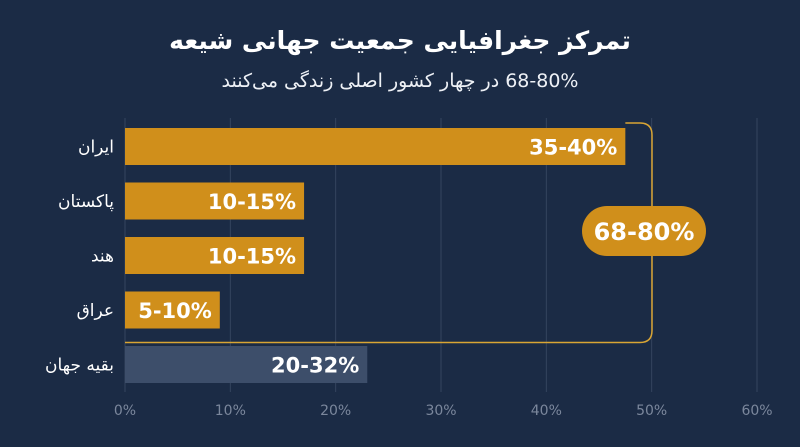  What do you see at coordinates (86, 202) in the screenshot?
I see `category-label: پاکستان` at bounding box center [86, 202].